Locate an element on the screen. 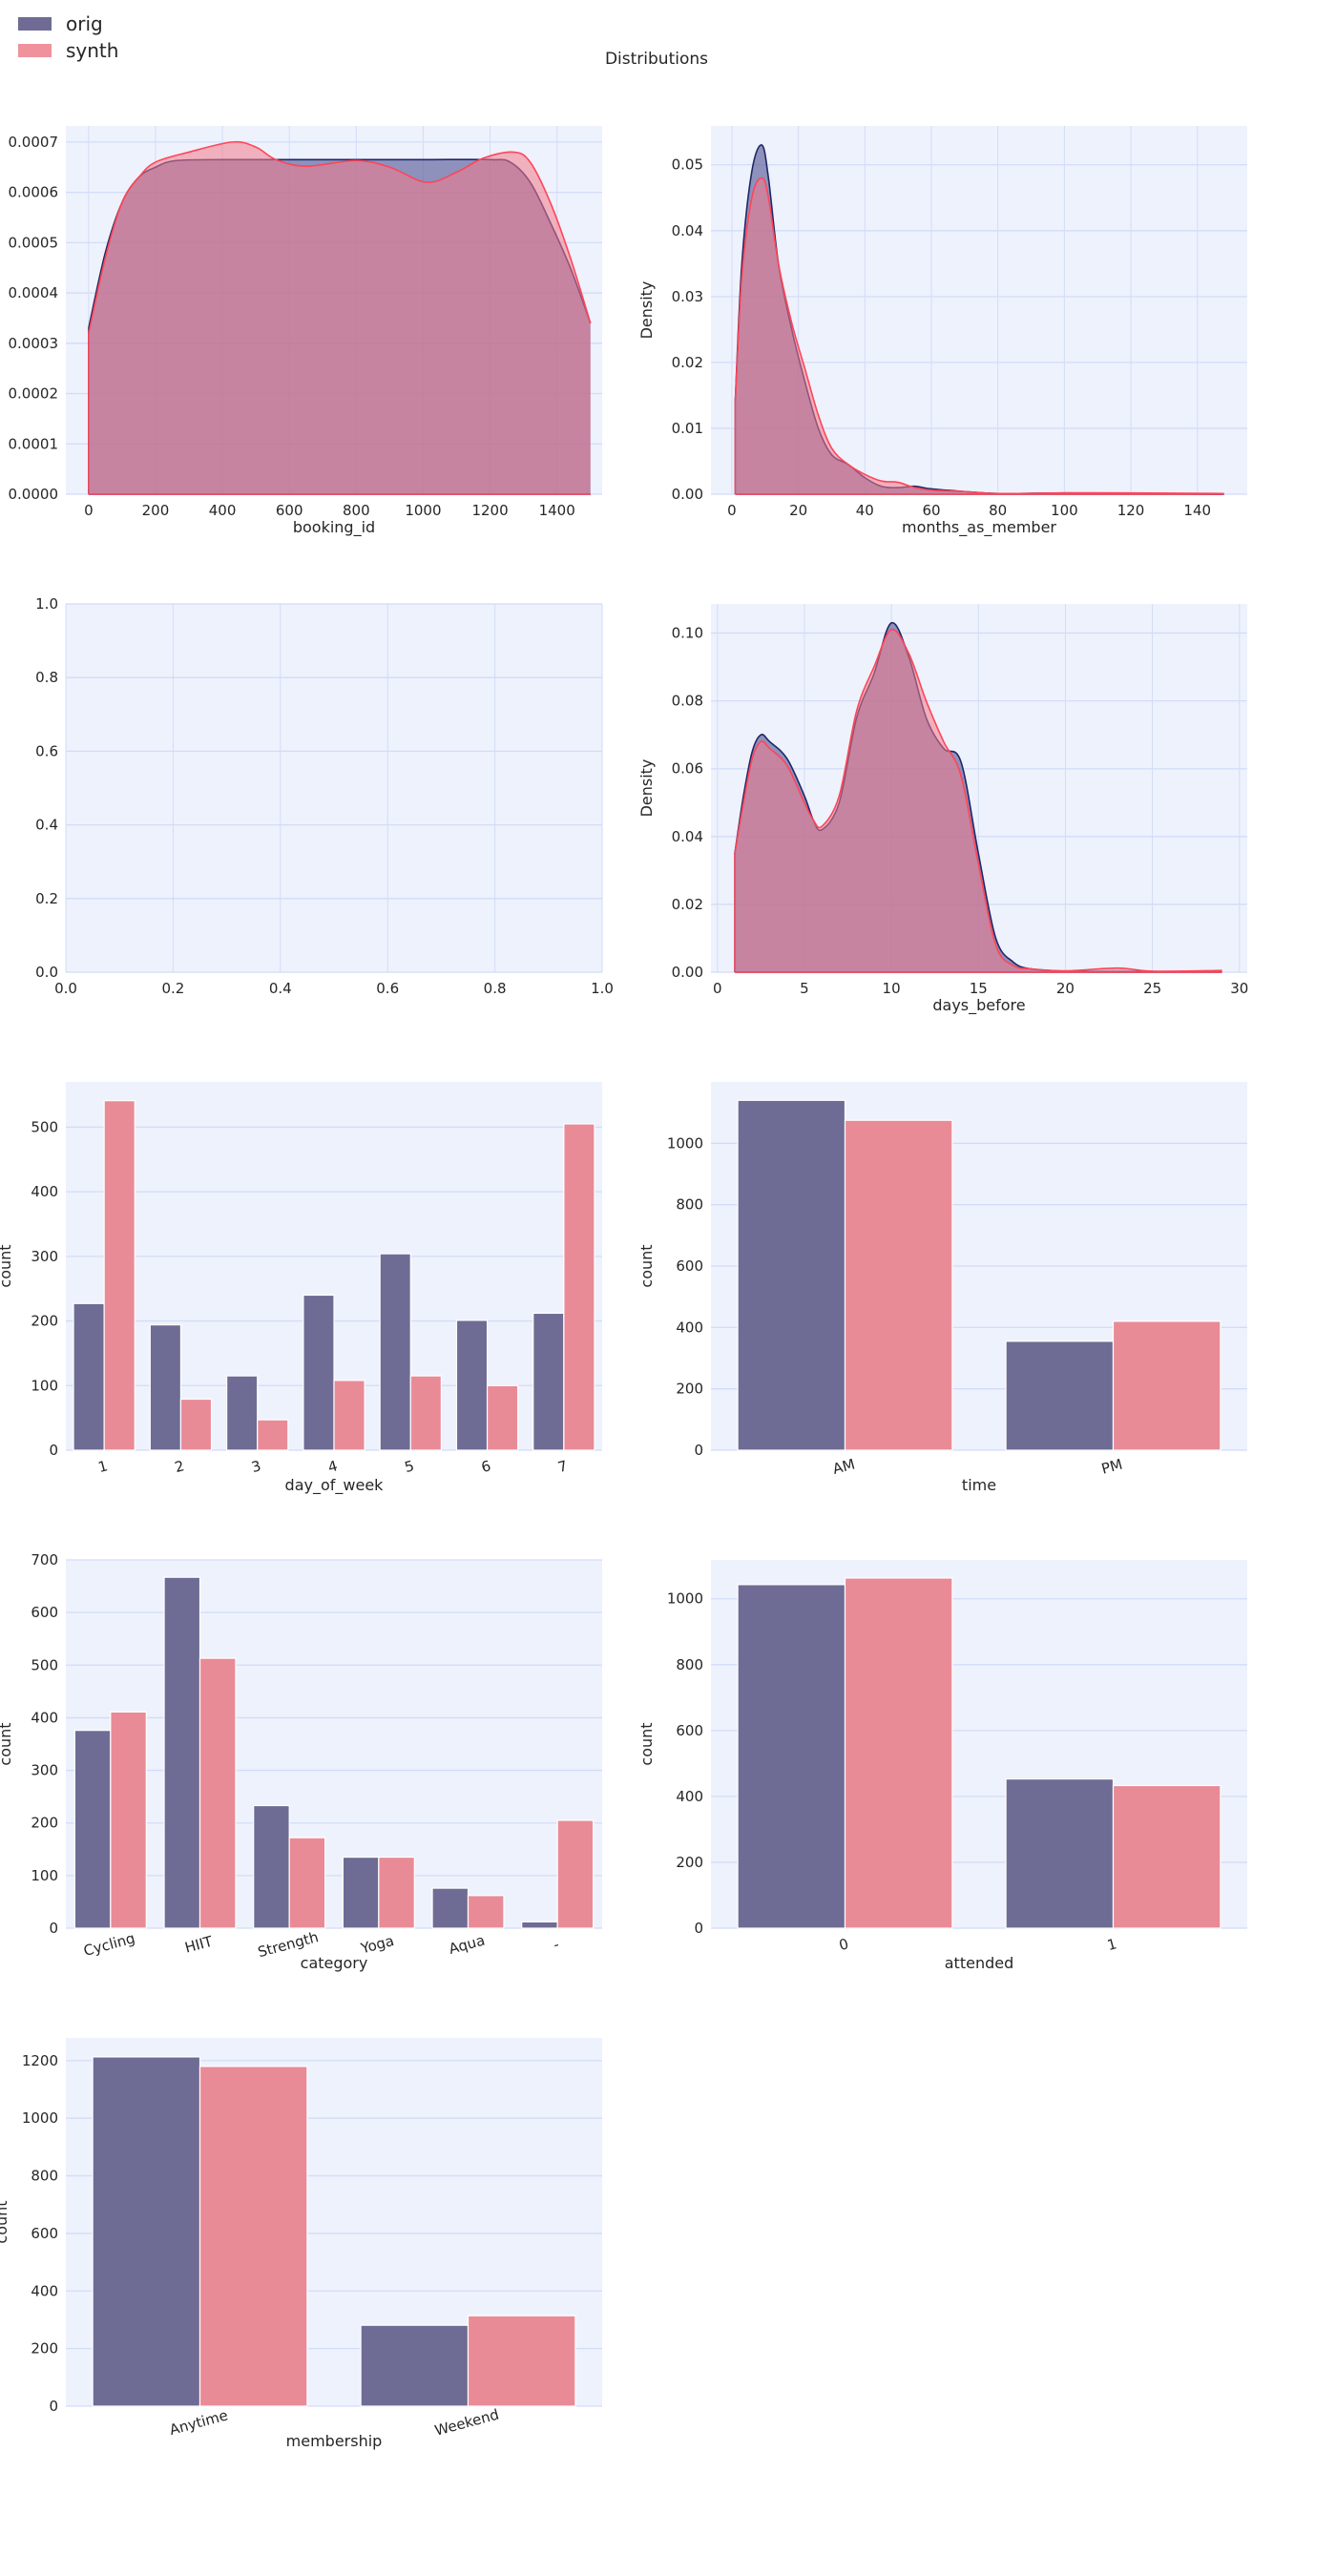  y-axis-label: Density is located at coordinates (646, 788).